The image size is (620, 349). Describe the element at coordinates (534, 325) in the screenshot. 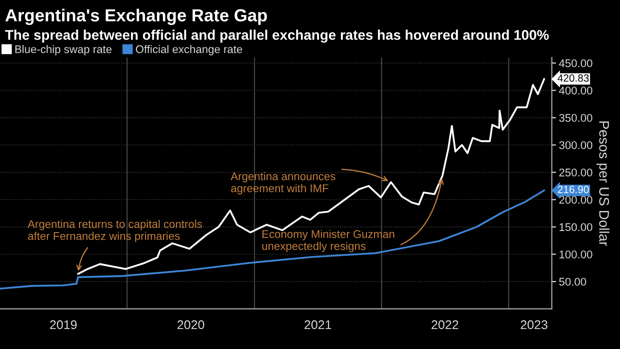

I see `x-tick-label: 2023` at that location.